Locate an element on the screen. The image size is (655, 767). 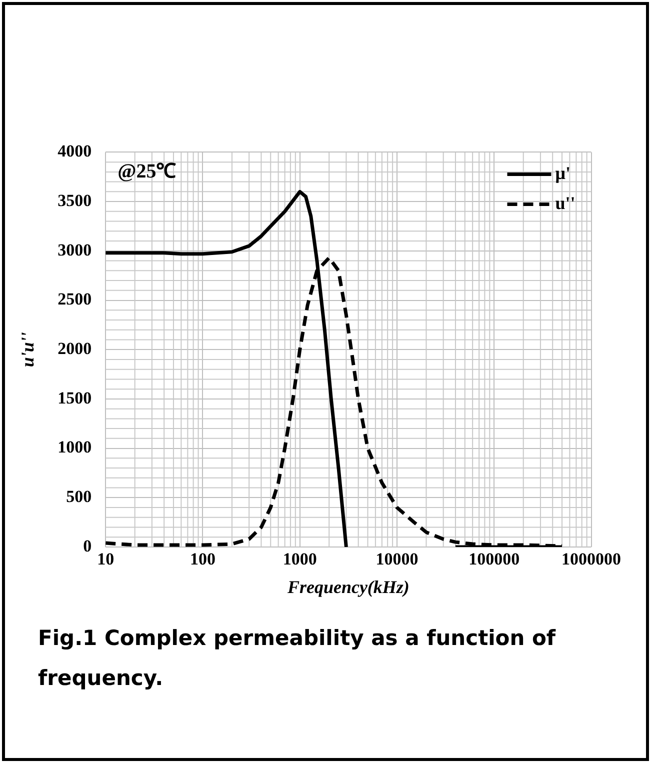
y-tick-label: 500 is located at coordinates (79, 496).